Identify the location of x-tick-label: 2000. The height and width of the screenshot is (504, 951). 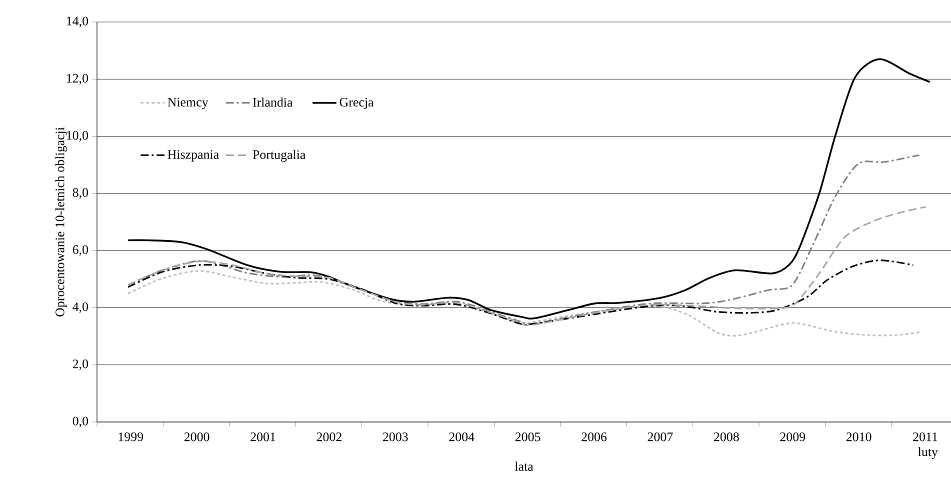
(197, 437).